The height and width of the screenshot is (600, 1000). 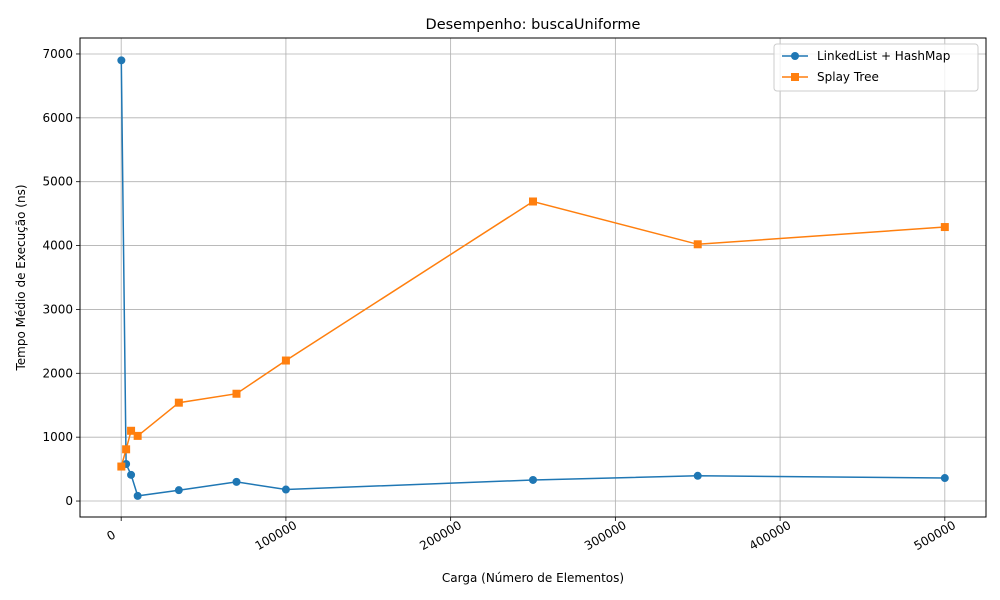 I want to click on legend: LinkedList + HashMap Splay Tree, so click(x=876, y=67).